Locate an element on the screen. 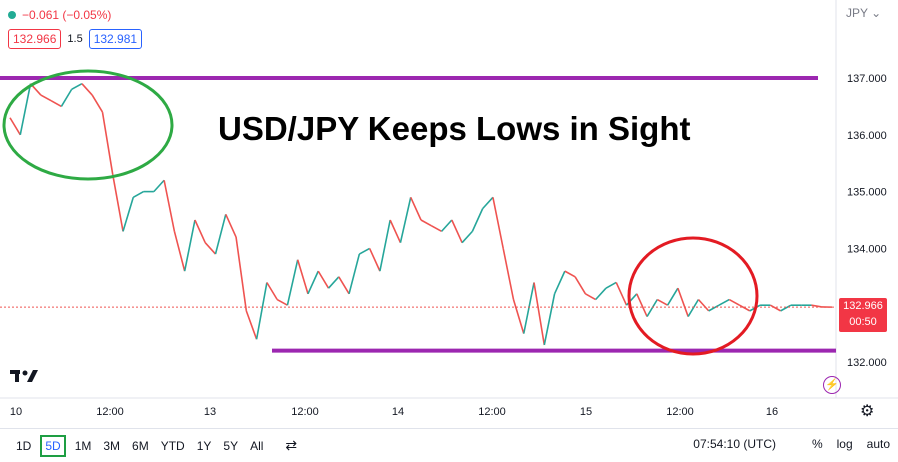 The width and height of the screenshot is (898, 462). percent-toggle: % is located at coordinates (817, 444).